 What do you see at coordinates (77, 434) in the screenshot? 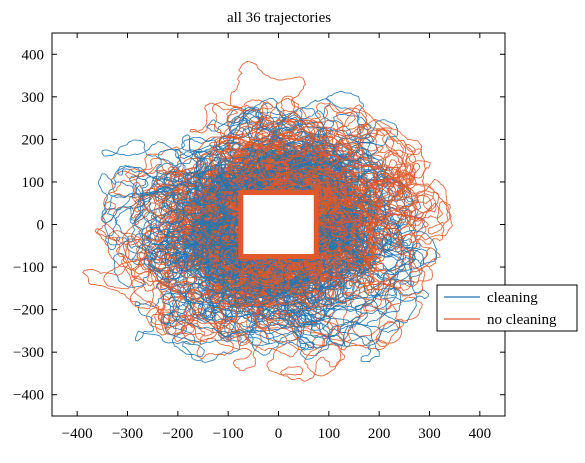
I see `x-tick-label: −400` at bounding box center [77, 434].